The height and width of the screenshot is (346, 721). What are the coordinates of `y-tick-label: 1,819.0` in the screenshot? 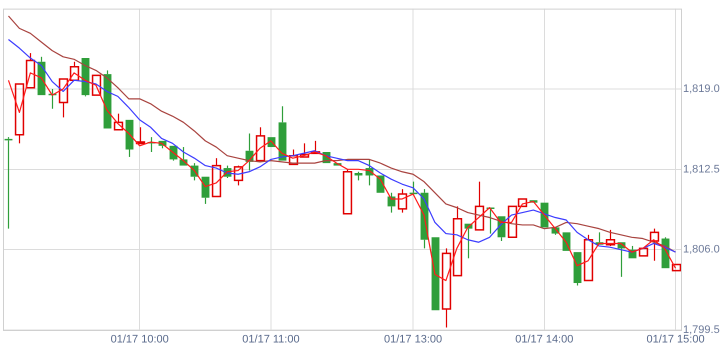 It's located at (701, 88).